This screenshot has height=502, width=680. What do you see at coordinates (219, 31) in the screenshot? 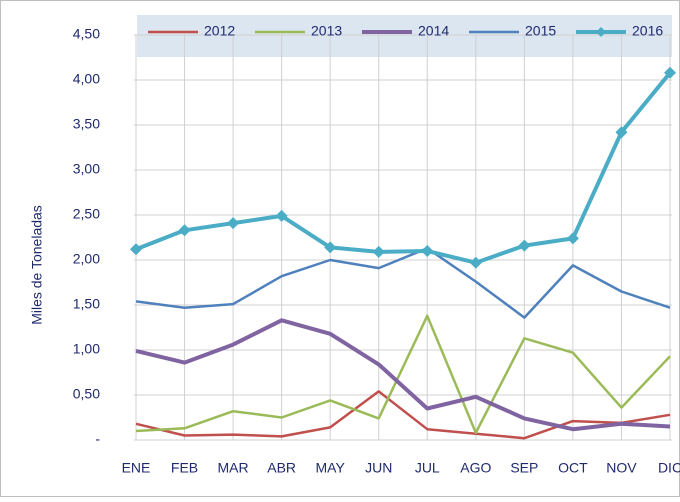
I see `legend-label: 2012` at bounding box center [219, 31].